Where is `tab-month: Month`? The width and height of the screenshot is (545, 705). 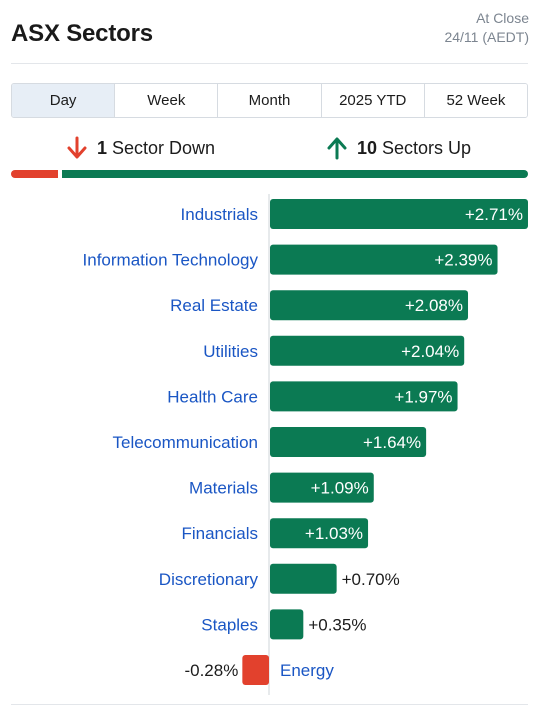
tab-month: Month is located at coordinates (269, 100).